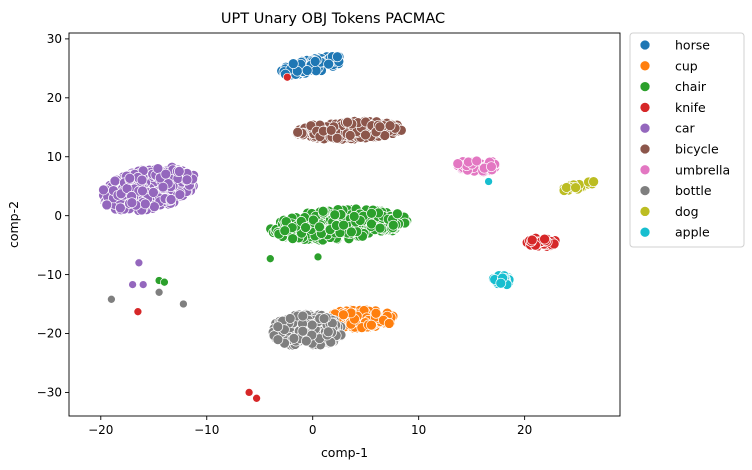 The width and height of the screenshot is (752, 470). Describe the element at coordinates (645, 190) in the screenshot. I see `legend-marker-bottle` at that location.